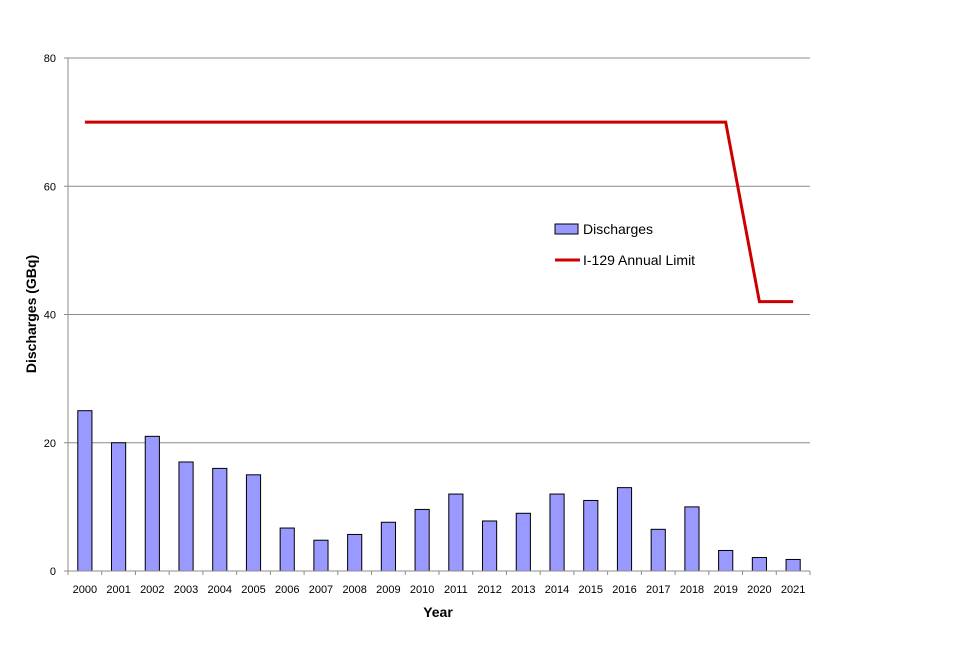 This screenshot has height=645, width=960. I want to click on bar-2006, so click(287, 549).